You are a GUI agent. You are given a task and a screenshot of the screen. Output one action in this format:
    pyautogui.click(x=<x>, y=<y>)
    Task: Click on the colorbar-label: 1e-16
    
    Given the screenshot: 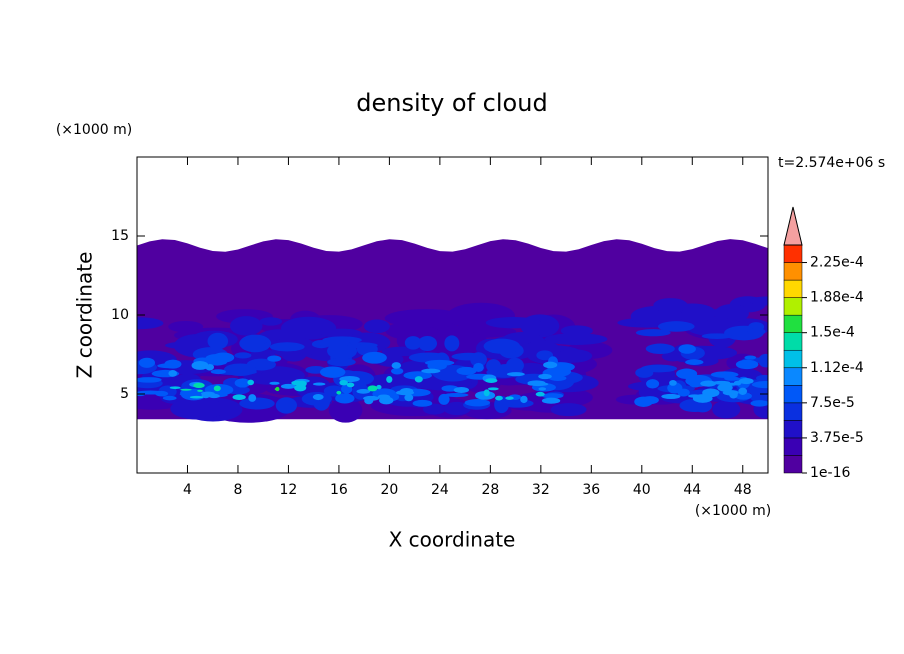 What is the action you would take?
    pyautogui.click(x=830, y=473)
    